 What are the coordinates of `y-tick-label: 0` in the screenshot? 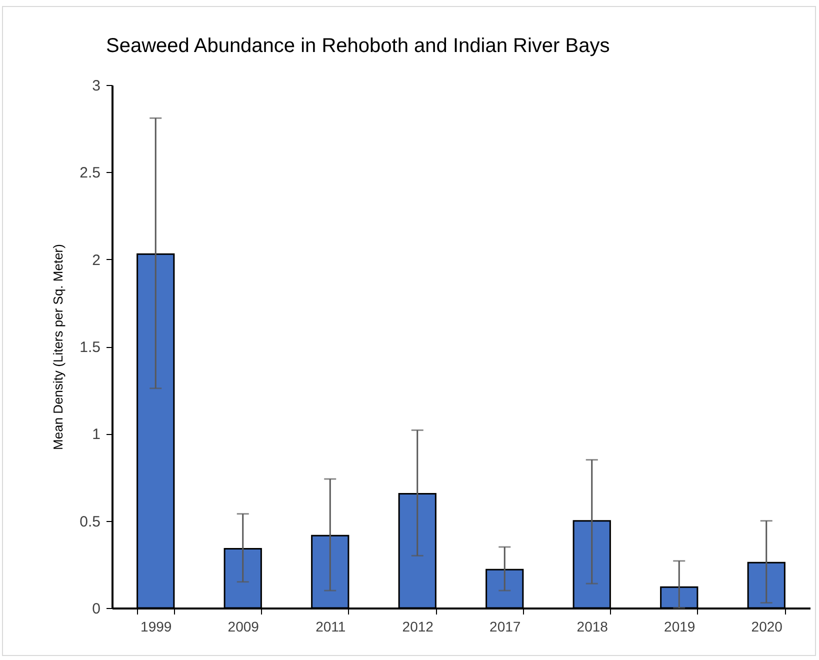 It's located at (96, 609).